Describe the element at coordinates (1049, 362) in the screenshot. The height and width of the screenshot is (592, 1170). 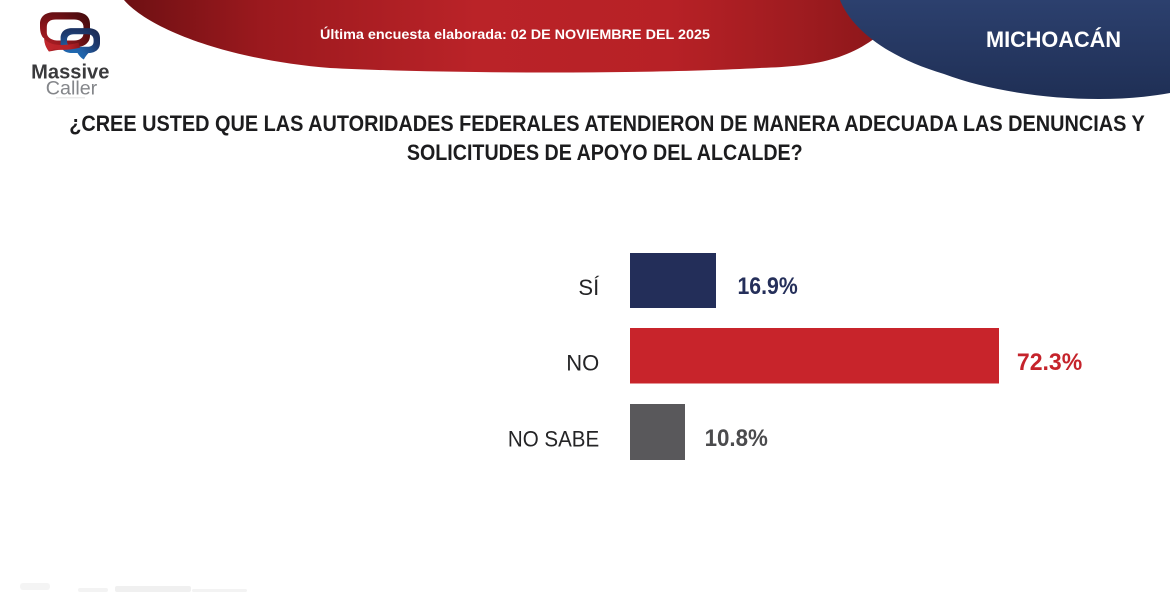
I see `svg-text: 72.3%` at that location.